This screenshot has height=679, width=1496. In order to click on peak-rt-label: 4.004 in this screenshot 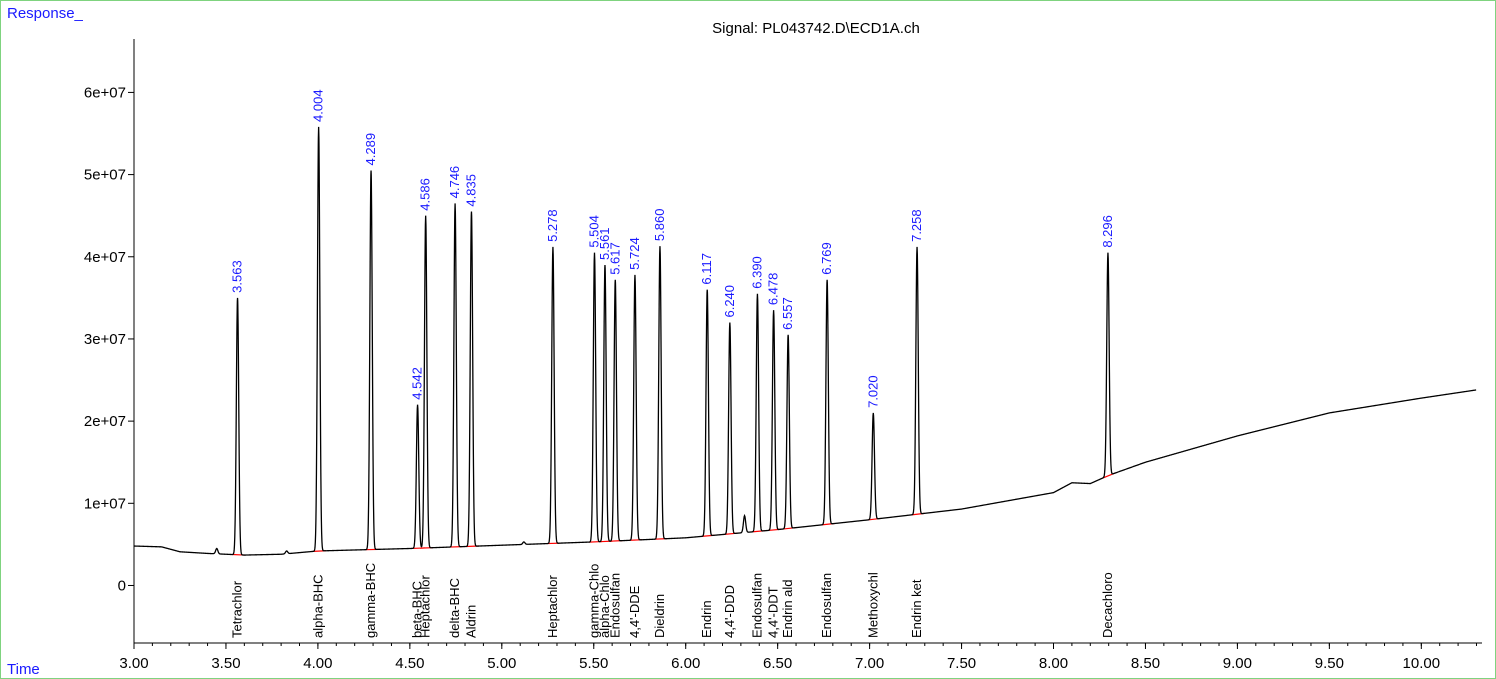, I will do `click(318, 105)`.